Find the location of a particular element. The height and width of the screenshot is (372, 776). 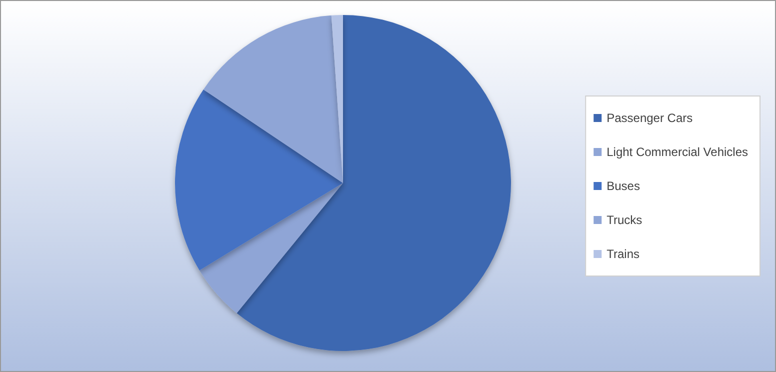

legend-label: Buses is located at coordinates (623, 186).